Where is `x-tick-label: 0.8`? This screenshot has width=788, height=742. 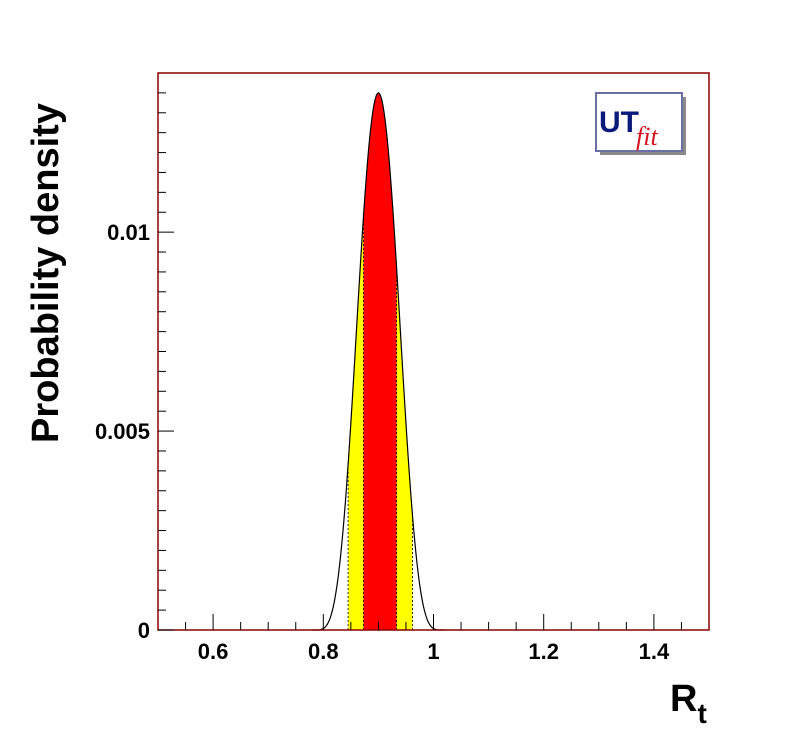 x-tick-label: 0.8 is located at coordinates (323, 651).